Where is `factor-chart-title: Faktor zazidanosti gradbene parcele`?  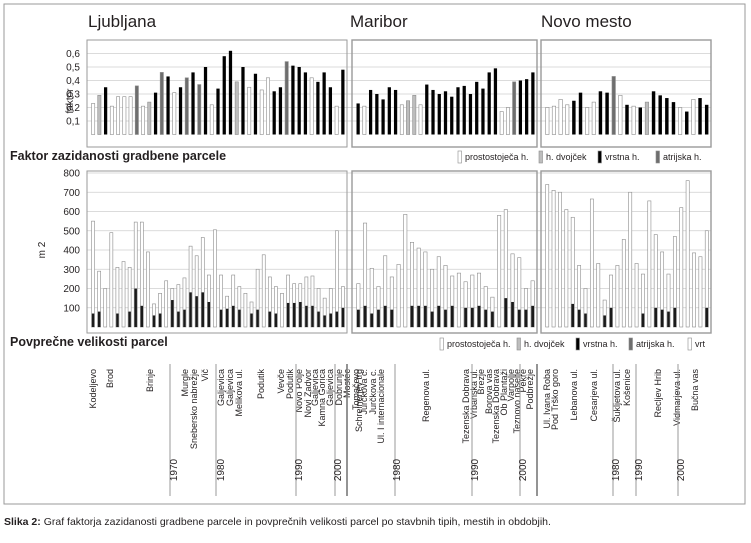
factor-chart-title: Faktor zazidanosti gradbene parcele is located at coordinates (118, 156).